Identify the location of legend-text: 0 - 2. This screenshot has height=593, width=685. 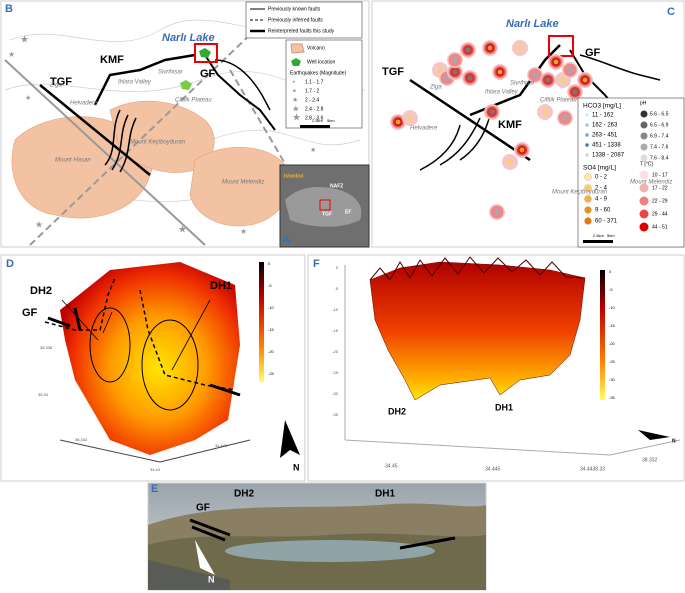
(601, 178).